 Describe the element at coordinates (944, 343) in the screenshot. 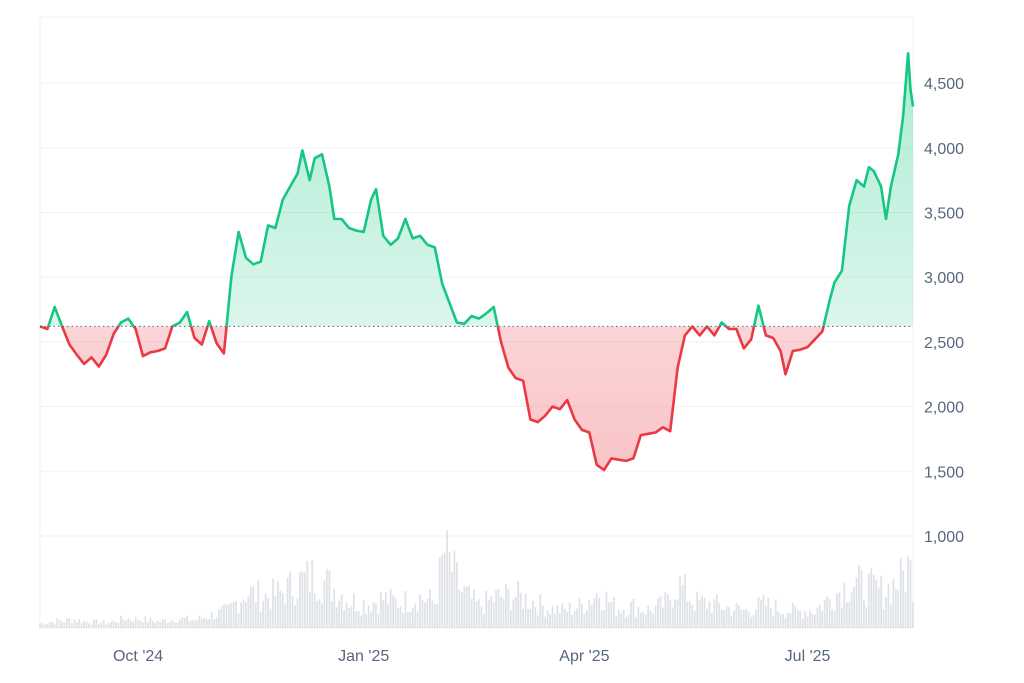

I see `y-tick-label-2500: 2,500` at that location.